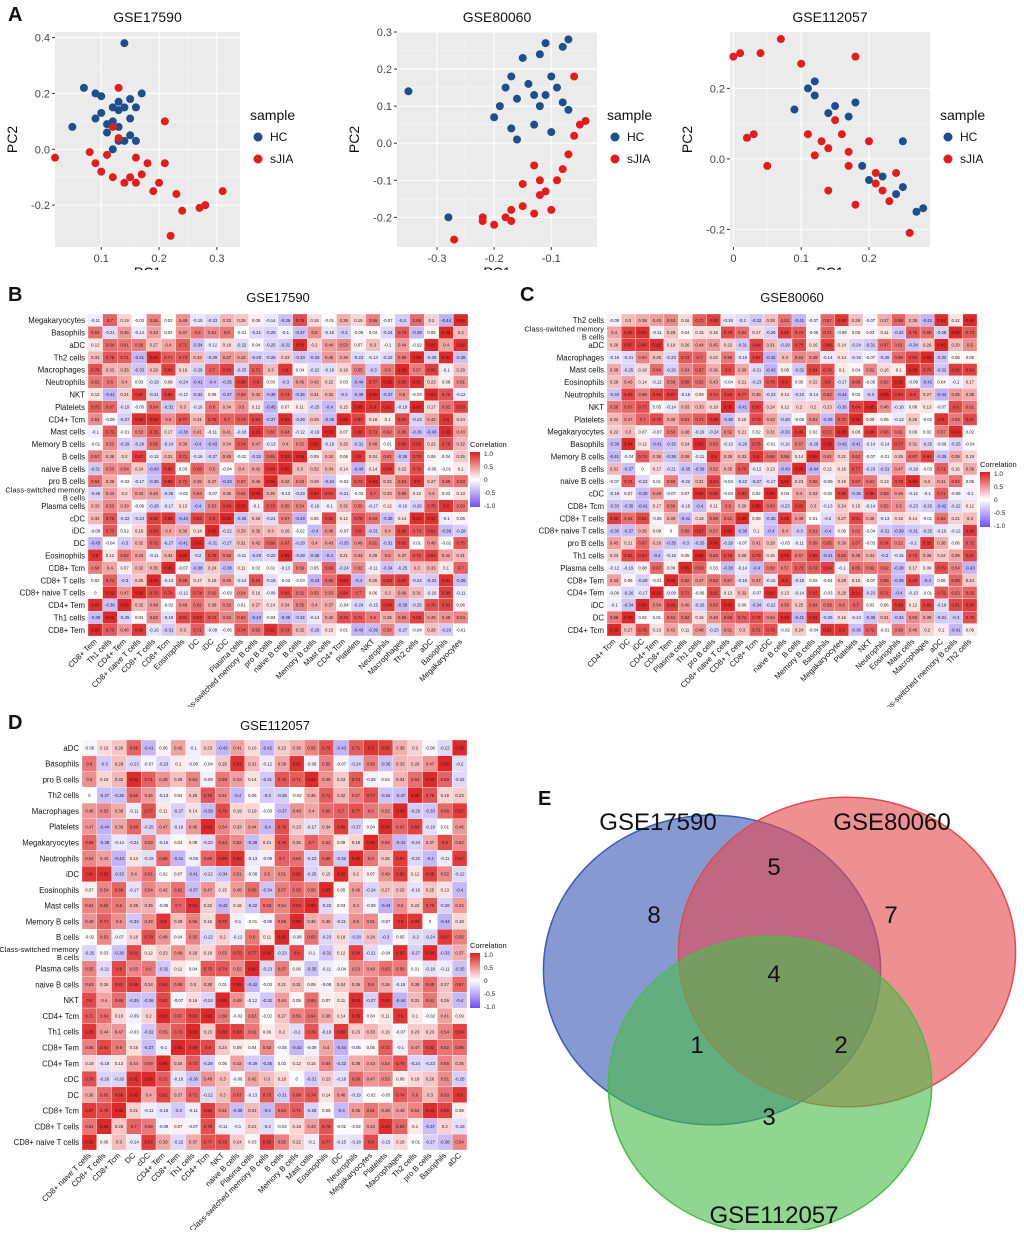  What do you see at coordinates (329, 481) in the screenshot?
I see `heatmap-cell-value: -0.34` at bounding box center [329, 481].